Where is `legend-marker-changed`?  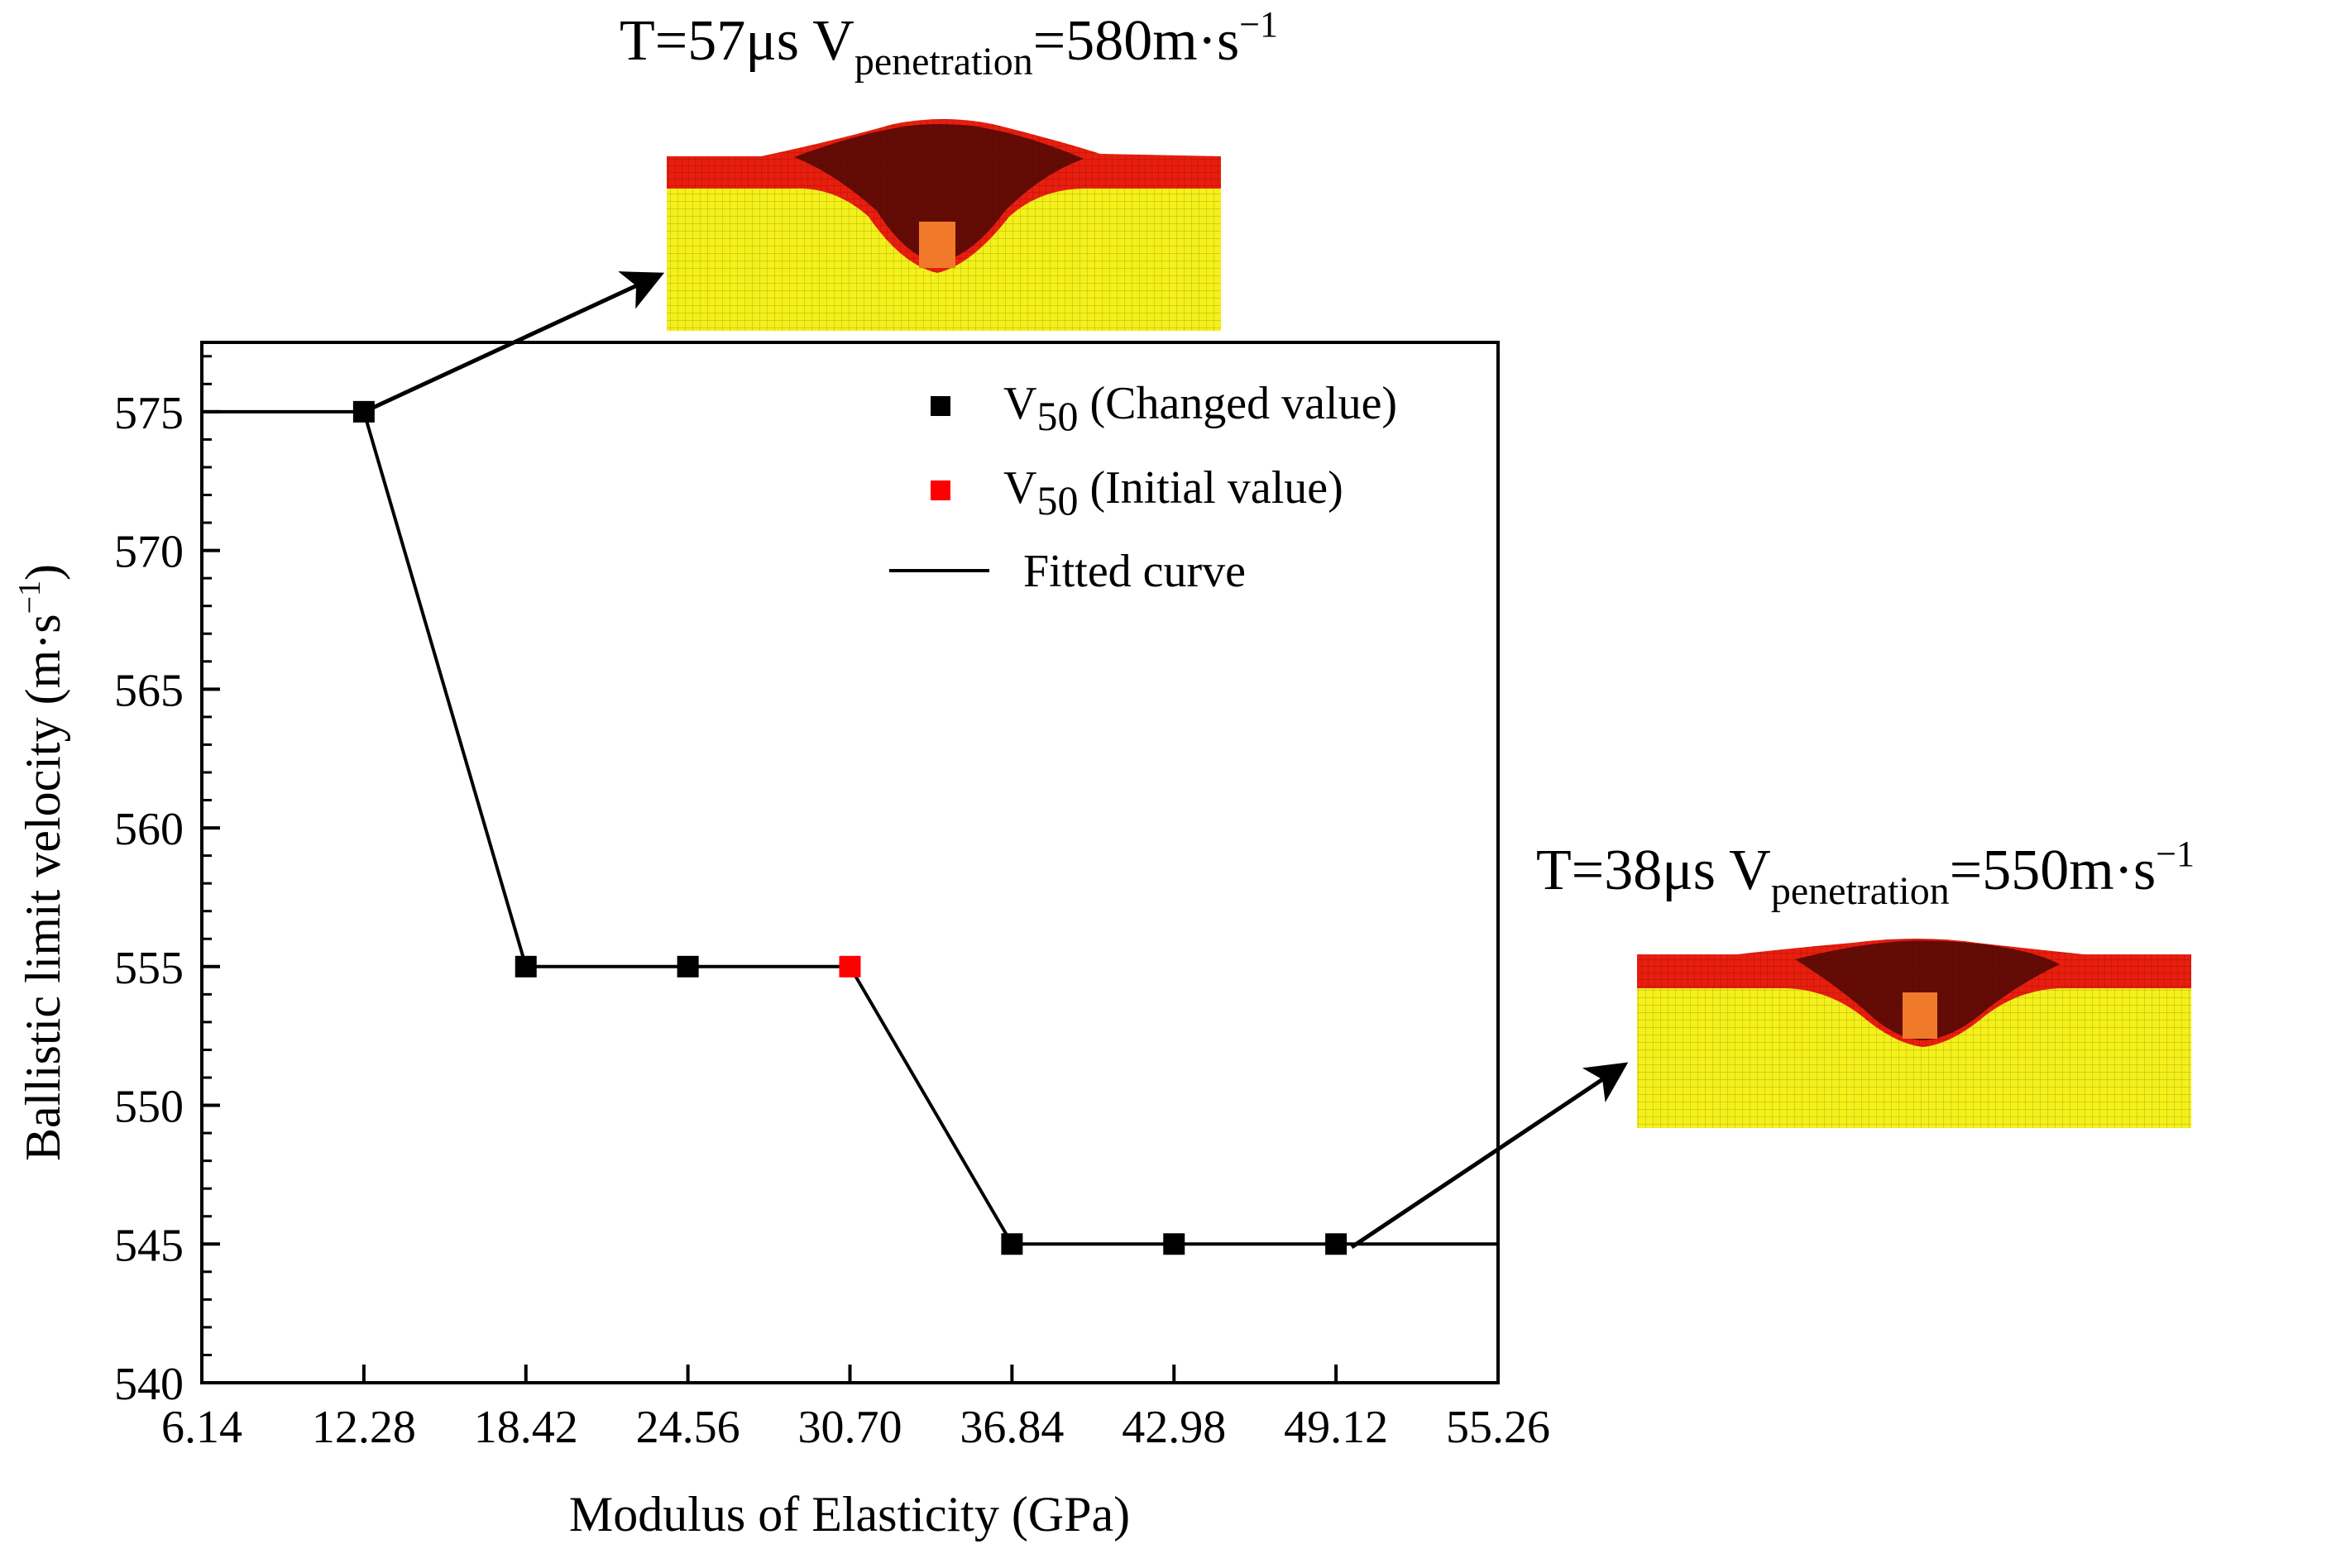 legend-marker-changed is located at coordinates (941, 406).